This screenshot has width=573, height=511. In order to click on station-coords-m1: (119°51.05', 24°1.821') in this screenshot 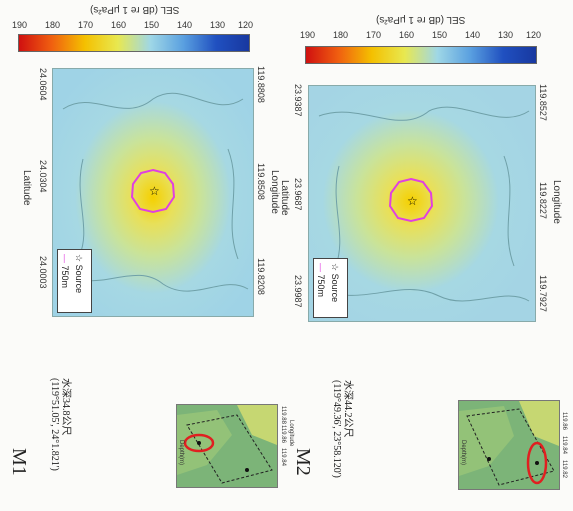, I will do `click(54, 424)`.